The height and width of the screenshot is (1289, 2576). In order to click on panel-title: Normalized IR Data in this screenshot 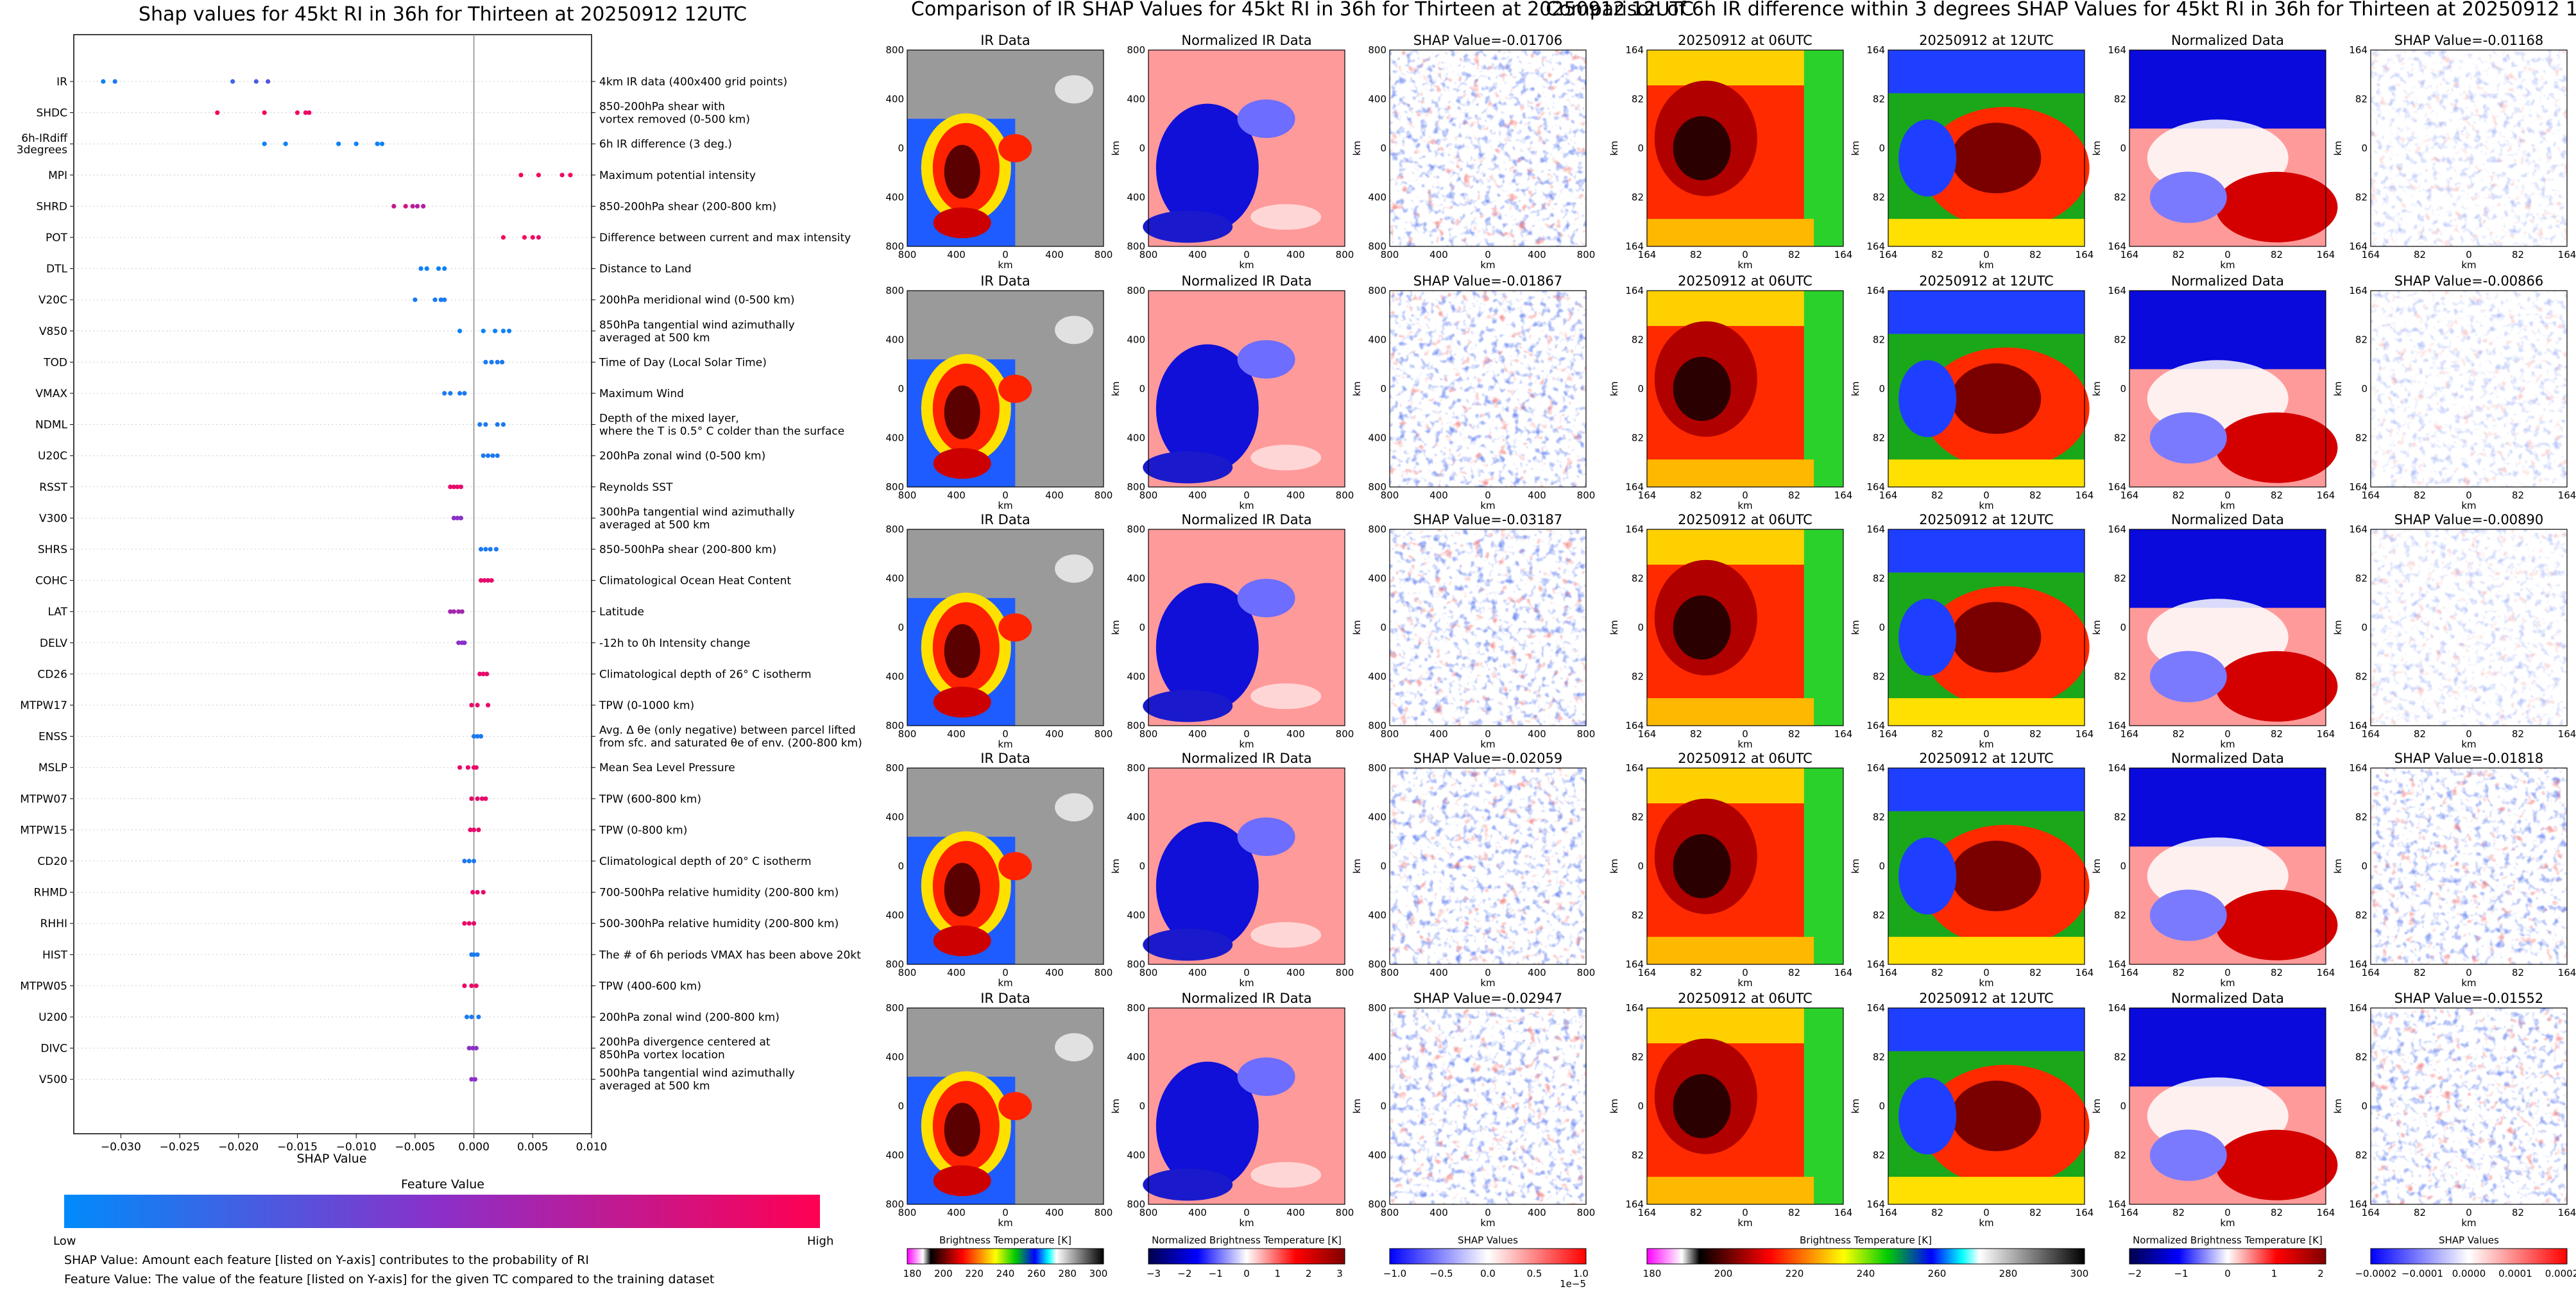, I will do `click(1246, 281)`.